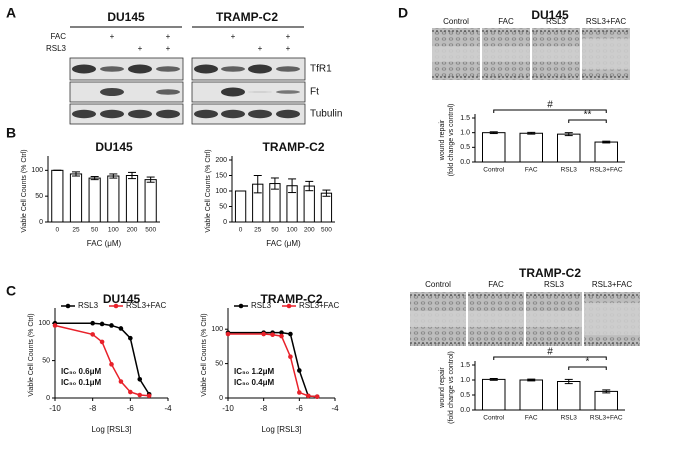 The image size is (673, 465). Describe the element at coordinates (275, 230) in the screenshot. I see `x-tick-label: 50` at that location.